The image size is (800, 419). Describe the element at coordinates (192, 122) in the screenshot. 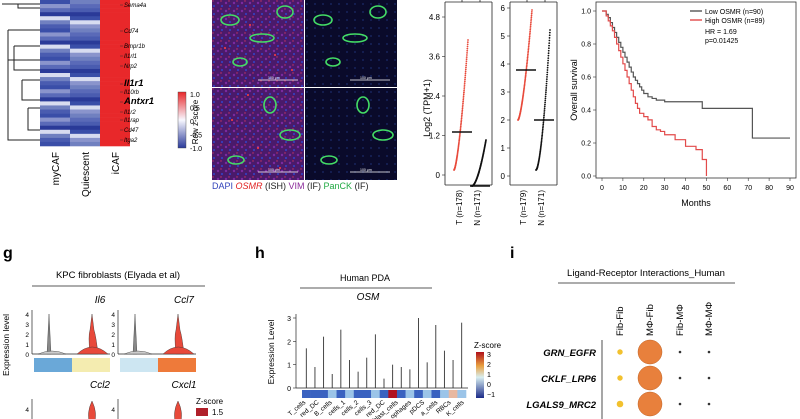

I see `heatmap-legend-tick: 0` at that location.